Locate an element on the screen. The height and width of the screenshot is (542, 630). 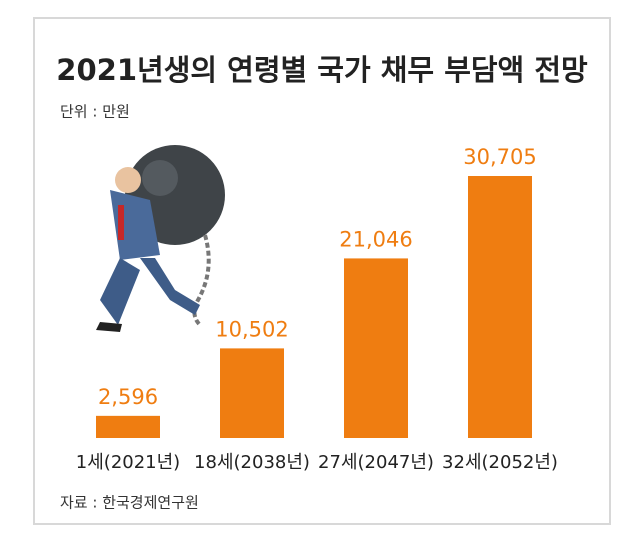
x-tick-label: 18세(2038년) is located at coordinates (252, 462).